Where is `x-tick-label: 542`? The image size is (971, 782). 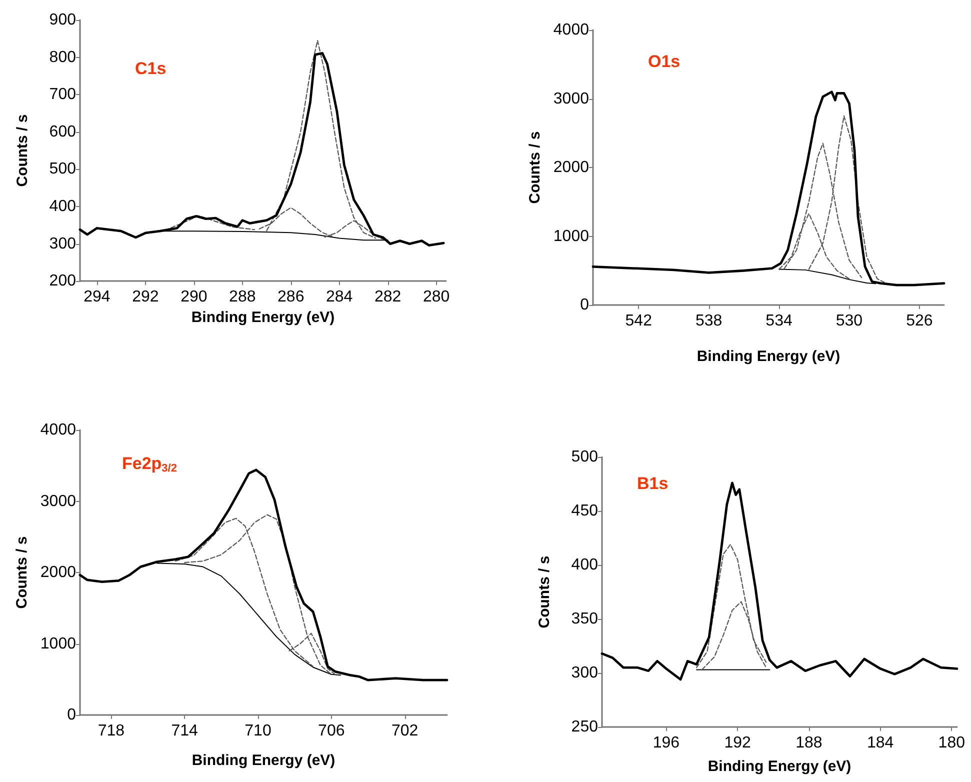 x-tick-label: 542 is located at coordinates (638, 321).